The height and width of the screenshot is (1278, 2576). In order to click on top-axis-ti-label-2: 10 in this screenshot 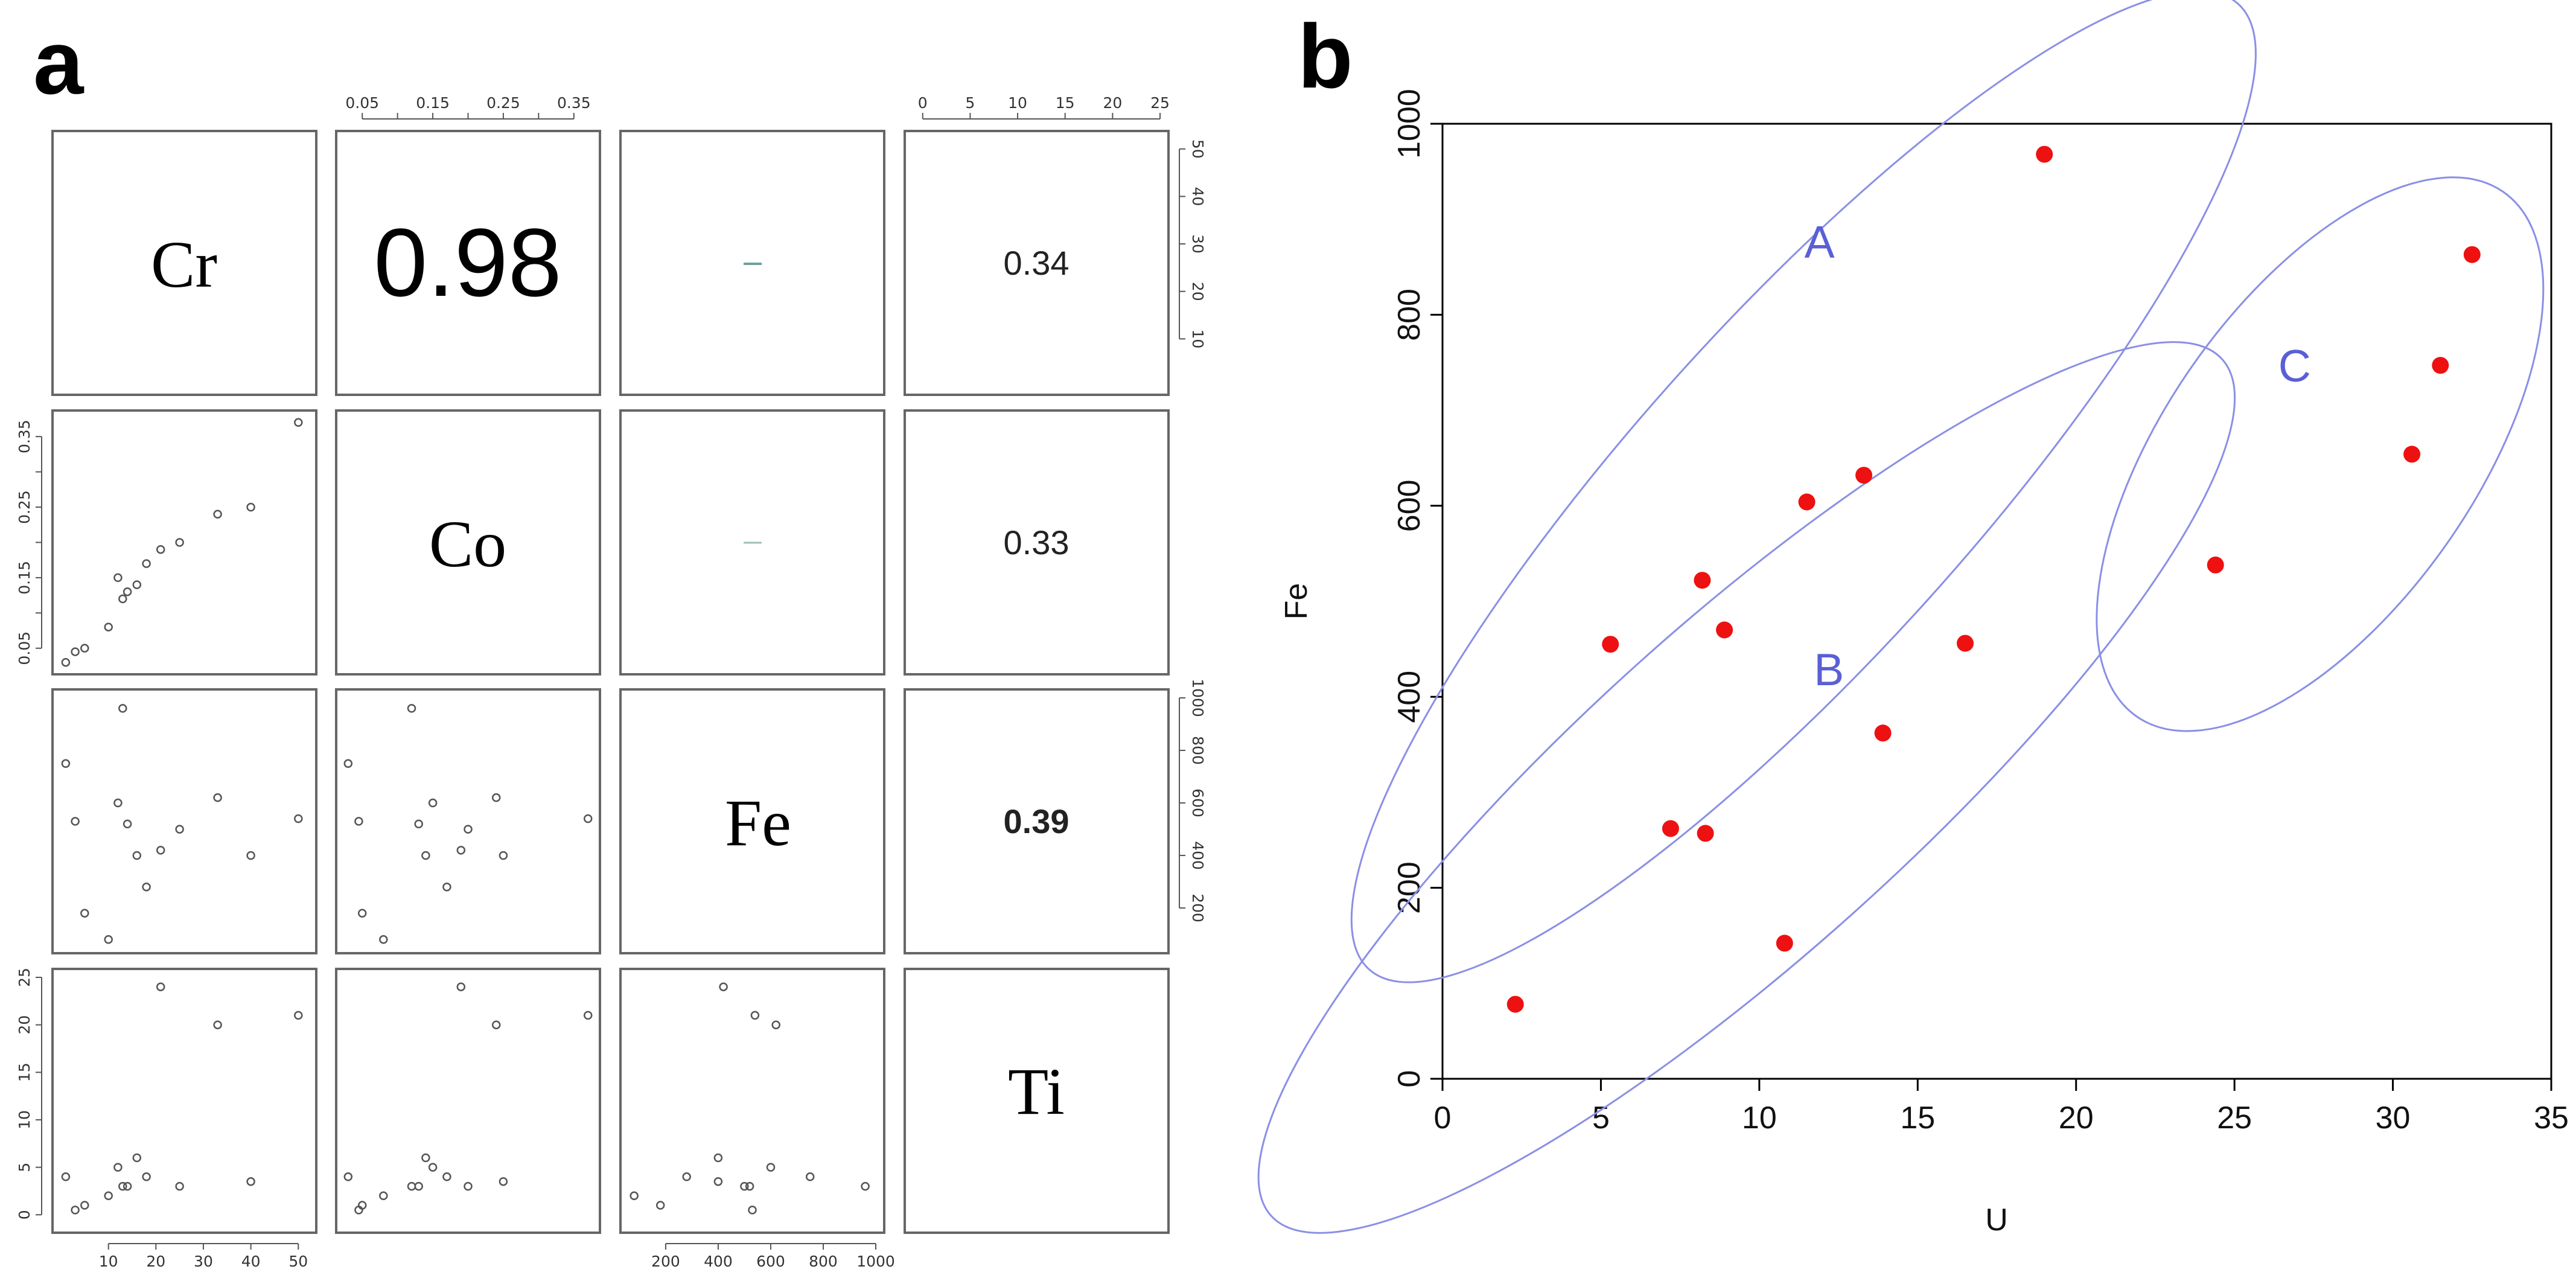, I will do `click(1017, 103)`.